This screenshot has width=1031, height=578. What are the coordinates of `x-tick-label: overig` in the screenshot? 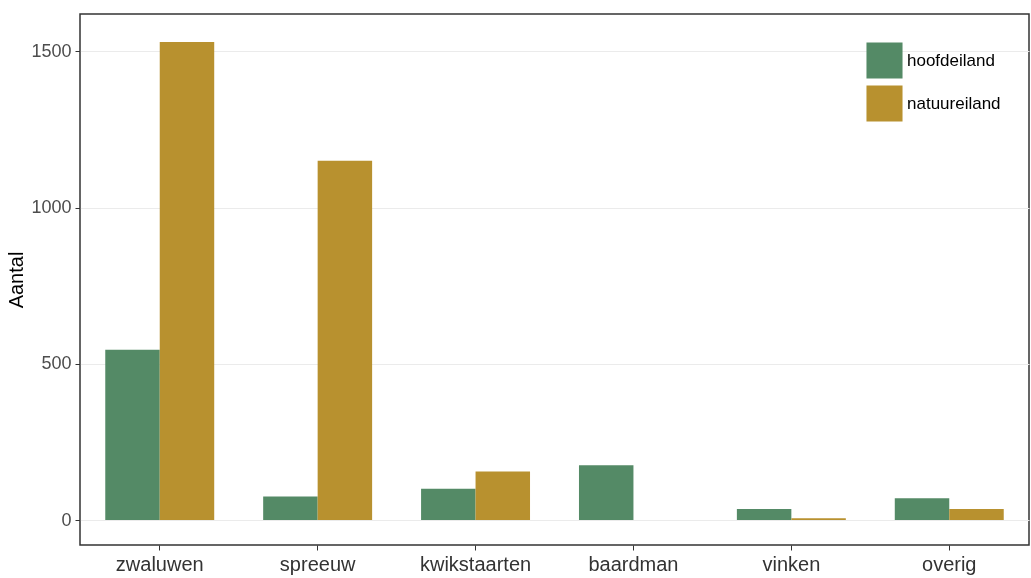 It's located at (949, 563).